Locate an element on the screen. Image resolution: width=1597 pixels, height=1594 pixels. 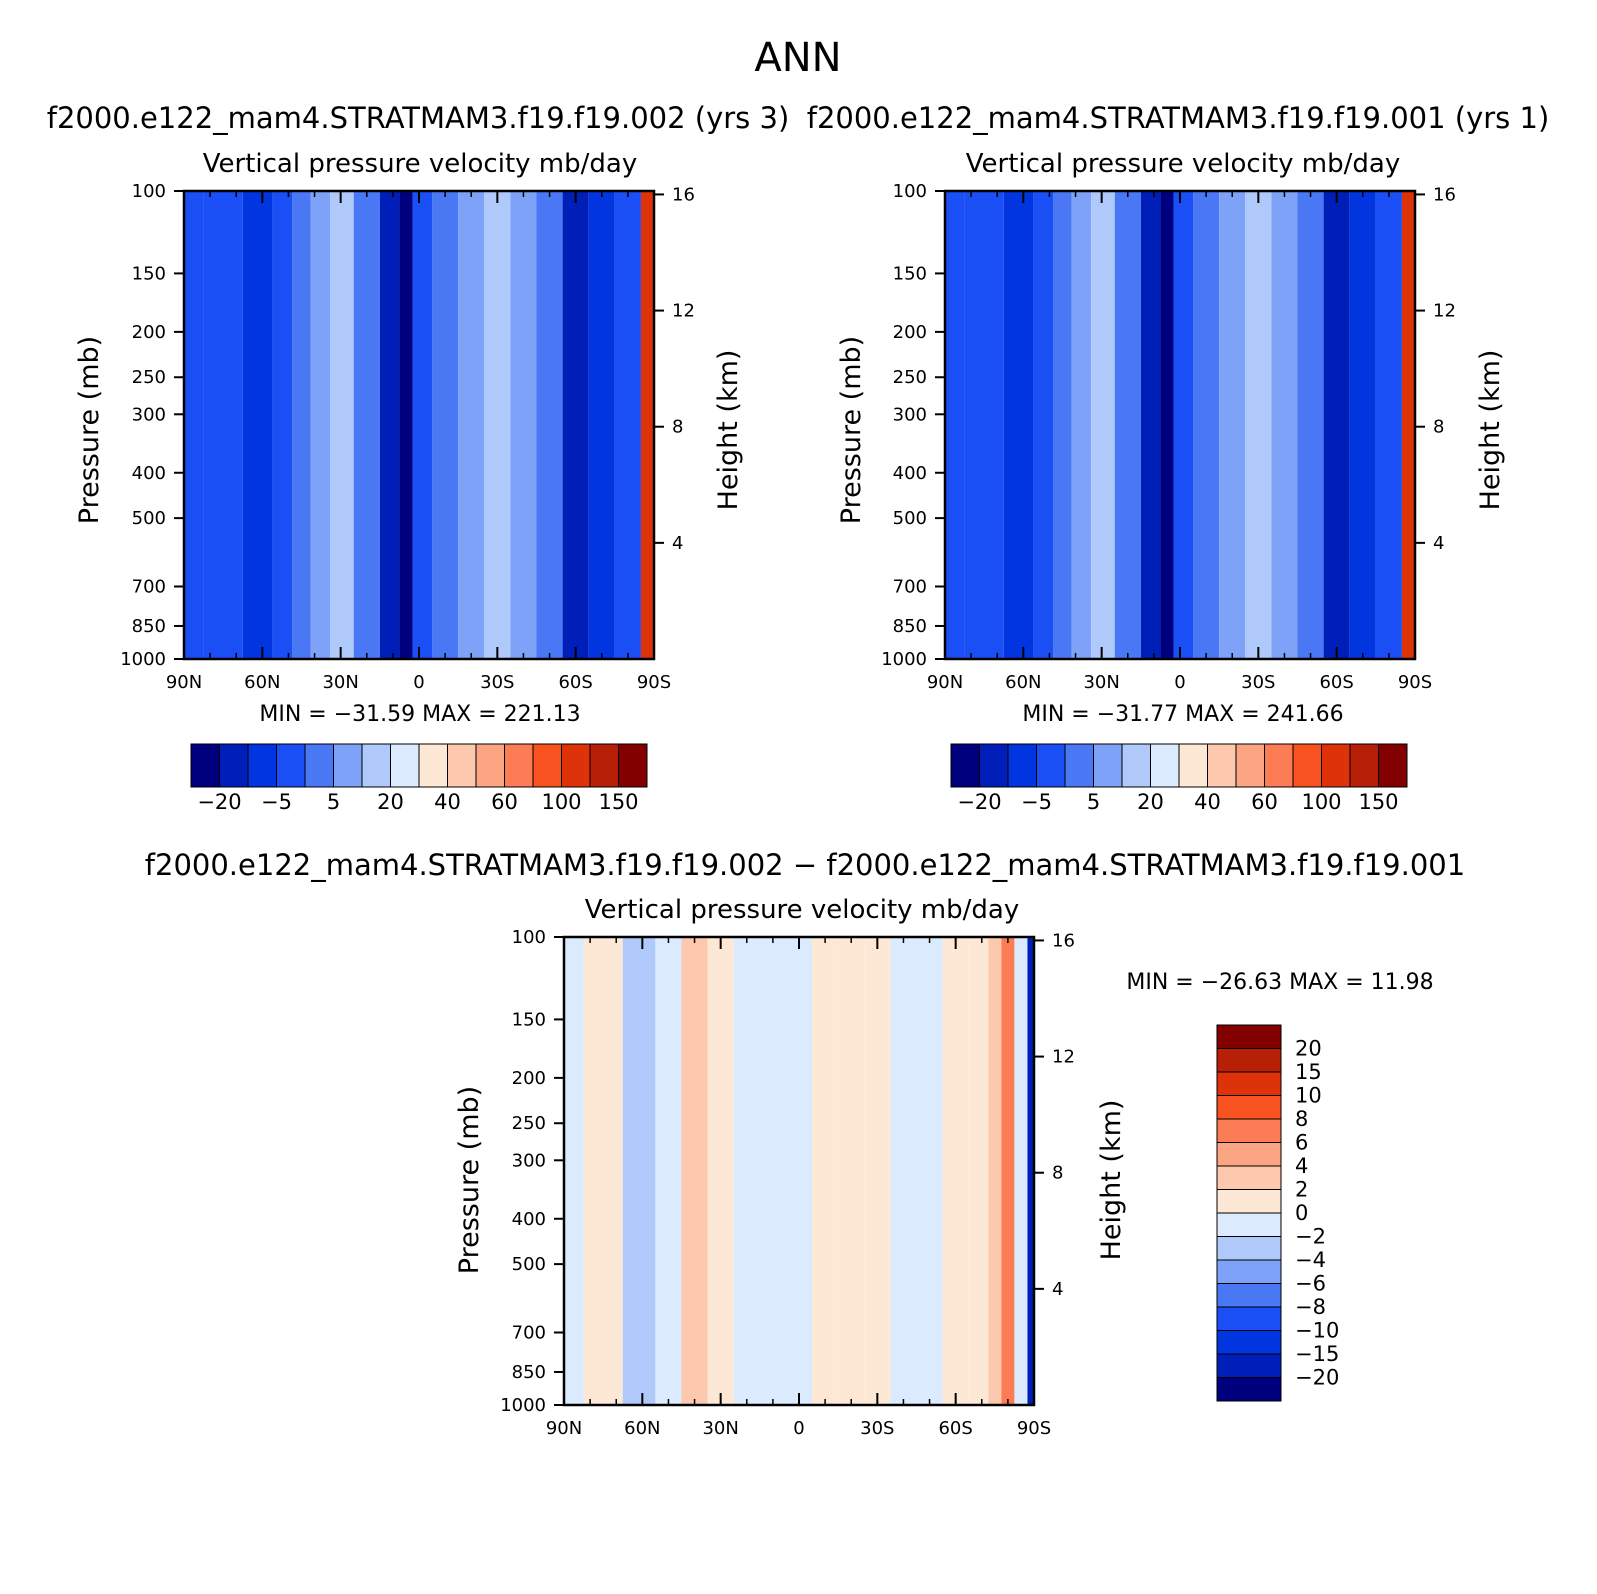
y-tick-label: 200 is located at coordinates (529, 1078).